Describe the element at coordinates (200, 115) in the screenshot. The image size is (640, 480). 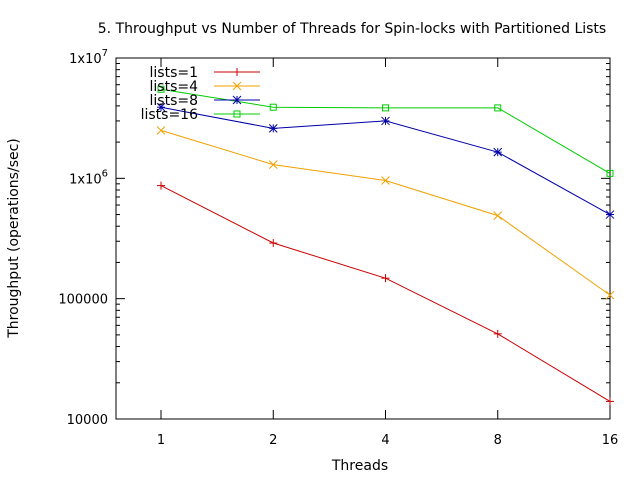
I see `legend-item: lists=16` at that location.